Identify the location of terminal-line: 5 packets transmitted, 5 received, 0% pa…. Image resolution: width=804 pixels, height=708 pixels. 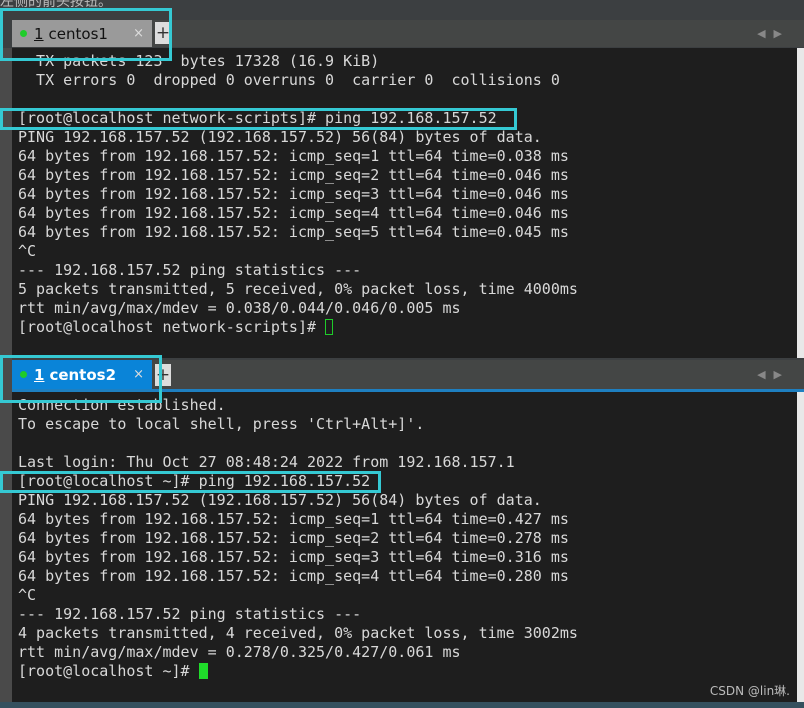
(298, 289).